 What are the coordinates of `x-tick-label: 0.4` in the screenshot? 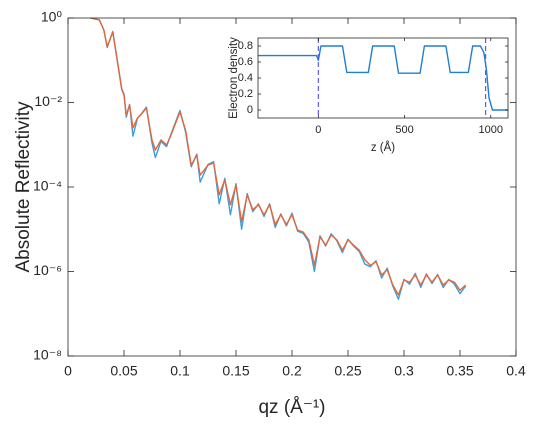 It's located at (516, 371).